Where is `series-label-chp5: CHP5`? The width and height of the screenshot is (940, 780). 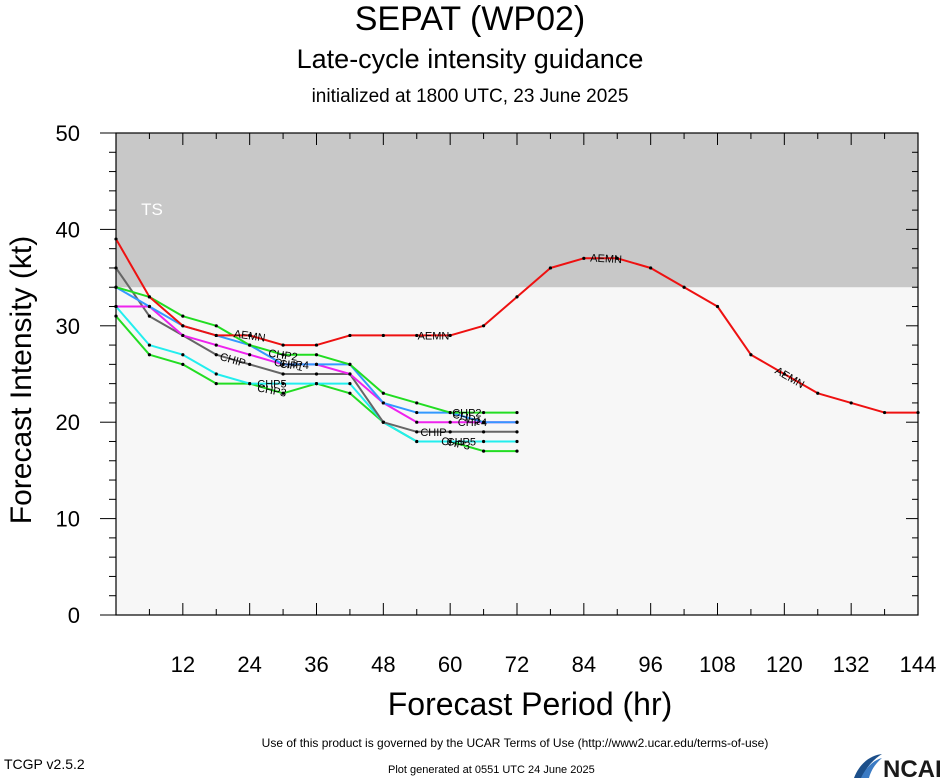
series-label-chp5: CHP5 is located at coordinates (271, 385).